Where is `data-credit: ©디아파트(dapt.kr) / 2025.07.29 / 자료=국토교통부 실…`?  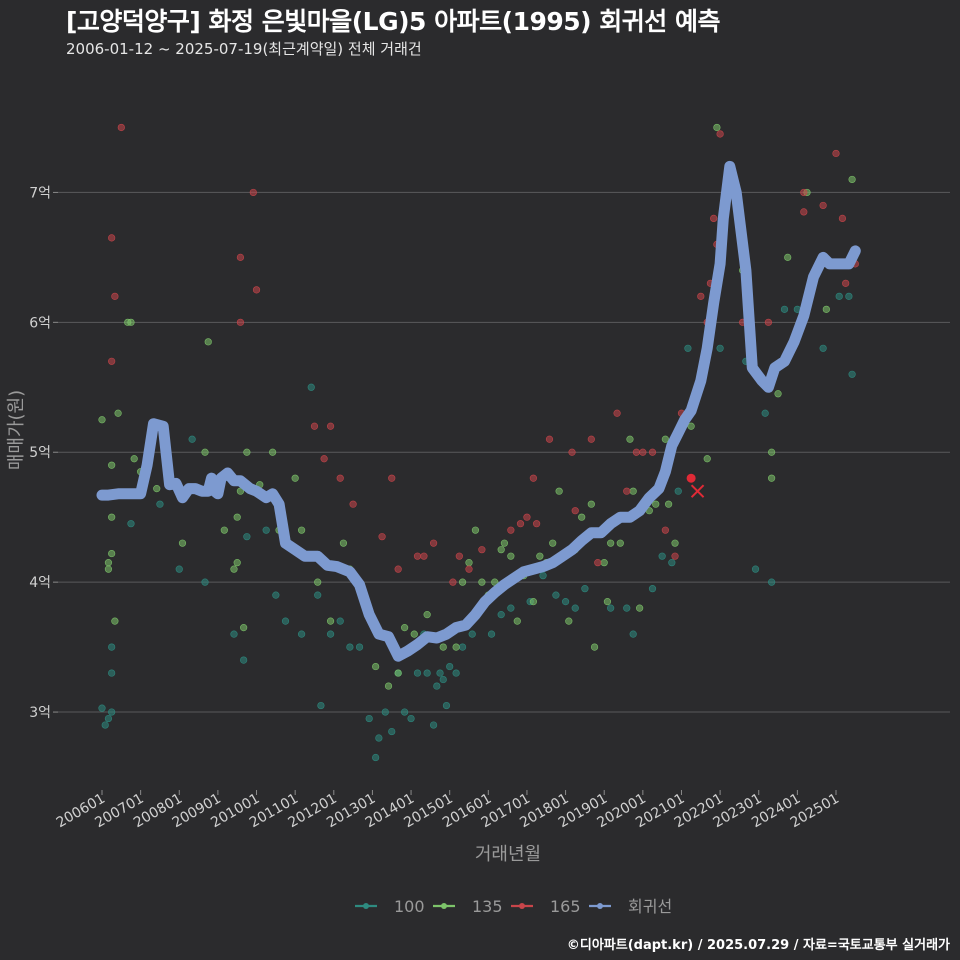
data-credit: ©디아파트(dapt.kr) / 2025.07.29 / 자료=국토교통부 실… is located at coordinates (758, 945).